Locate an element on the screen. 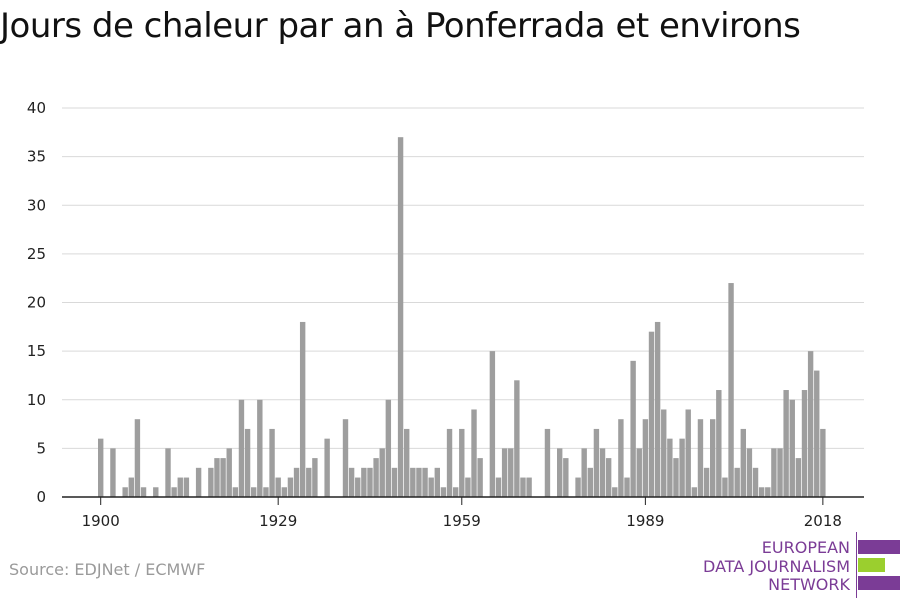  x-tick-label: 1900 is located at coordinates (101, 521).